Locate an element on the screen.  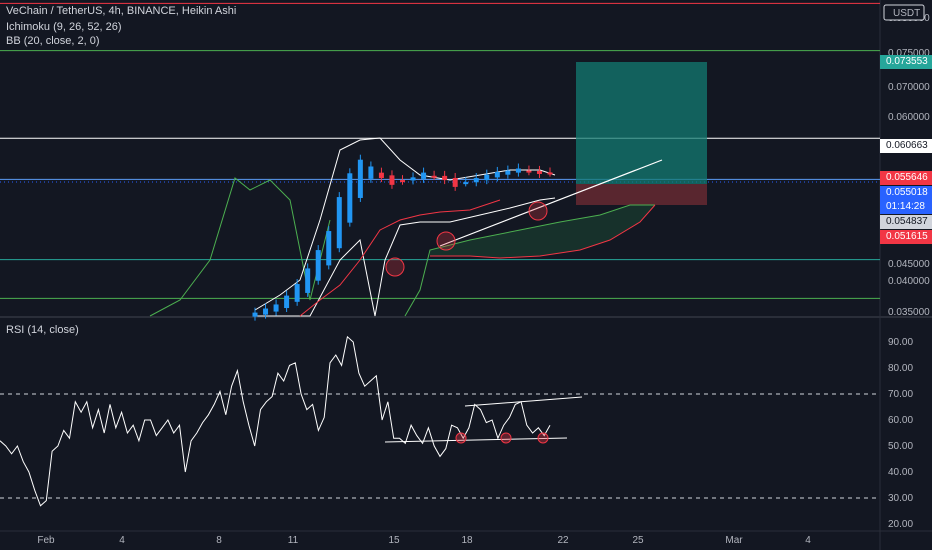
price-tag: 0.051615 is located at coordinates (906, 237).